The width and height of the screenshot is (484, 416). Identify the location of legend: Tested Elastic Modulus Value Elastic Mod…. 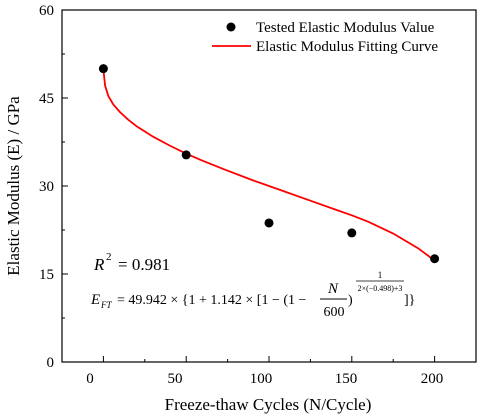
(325, 37).